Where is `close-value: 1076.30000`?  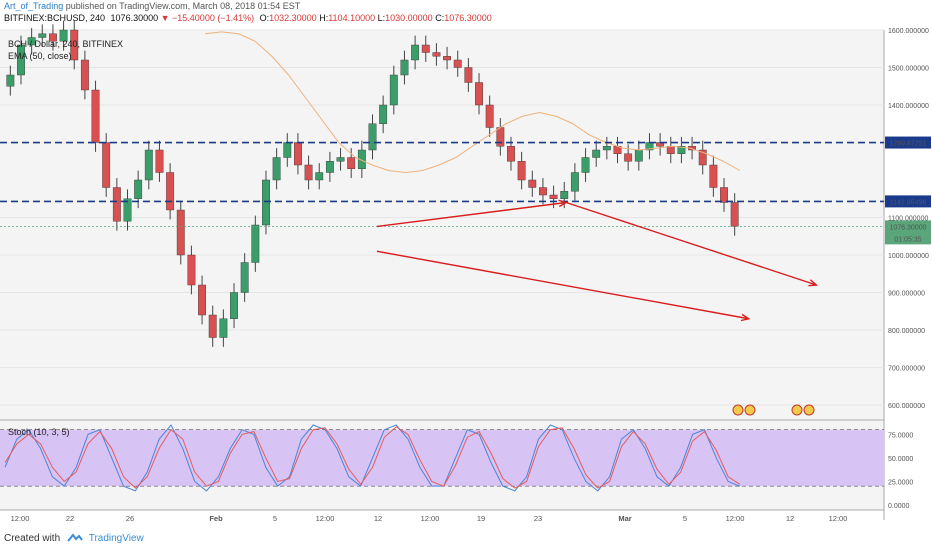 close-value: 1076.30000 is located at coordinates (468, 18).